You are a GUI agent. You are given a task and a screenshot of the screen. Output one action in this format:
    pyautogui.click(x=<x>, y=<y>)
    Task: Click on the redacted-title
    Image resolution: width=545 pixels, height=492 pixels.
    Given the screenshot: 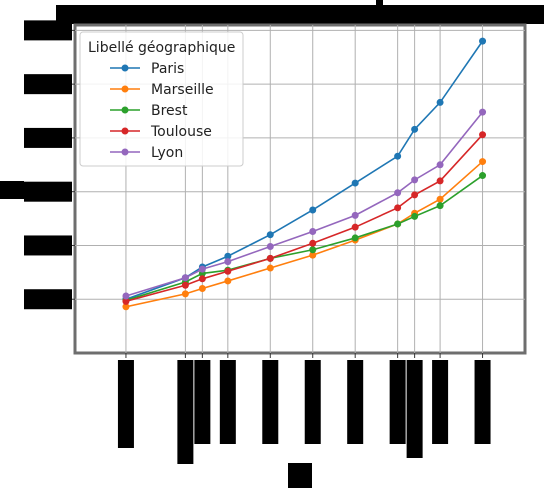 What is the action you would take?
    pyautogui.click(x=300, y=14)
    